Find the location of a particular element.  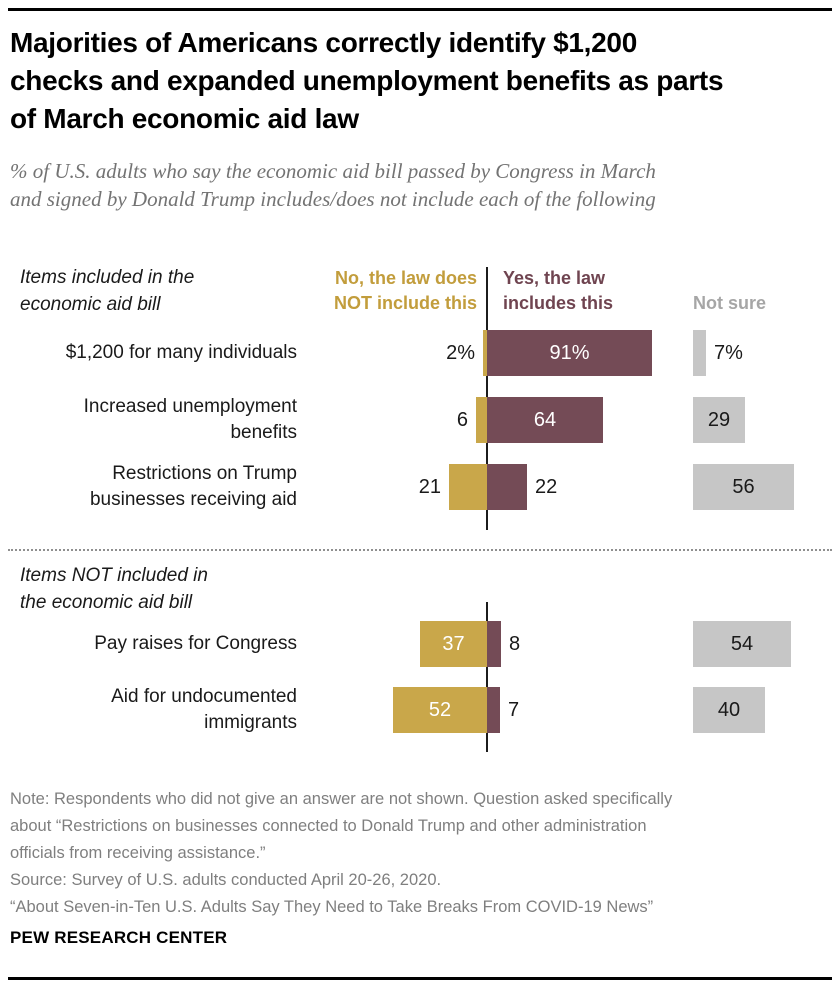

top-rule is located at coordinates (420, 9).